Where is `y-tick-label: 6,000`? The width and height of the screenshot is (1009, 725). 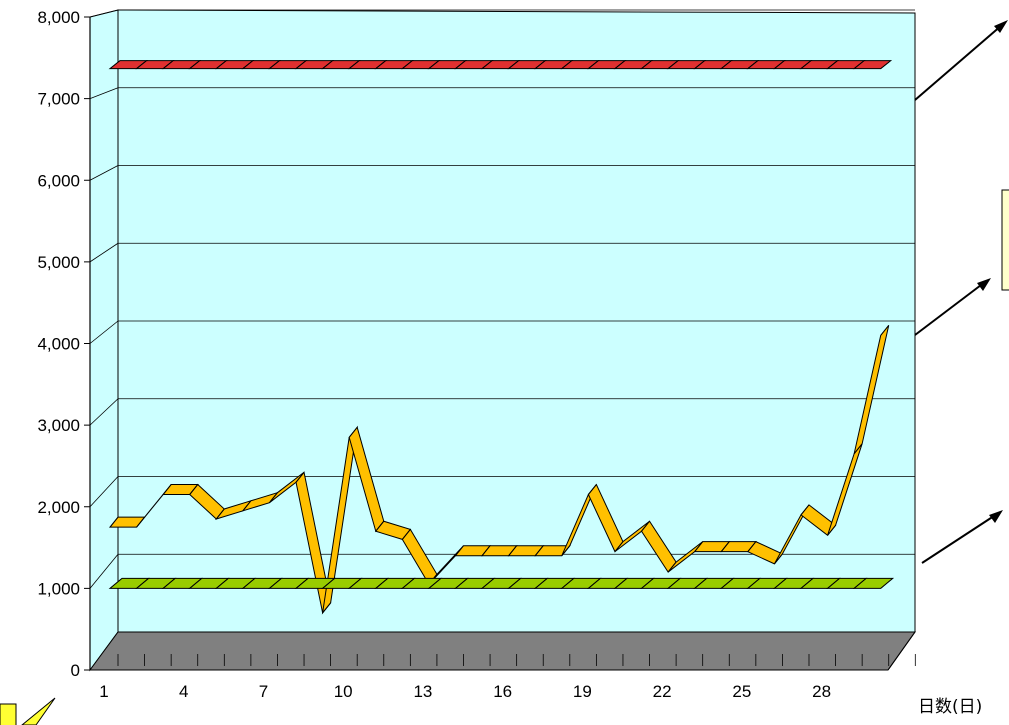
y-tick-label: 6,000 is located at coordinates (58, 180).